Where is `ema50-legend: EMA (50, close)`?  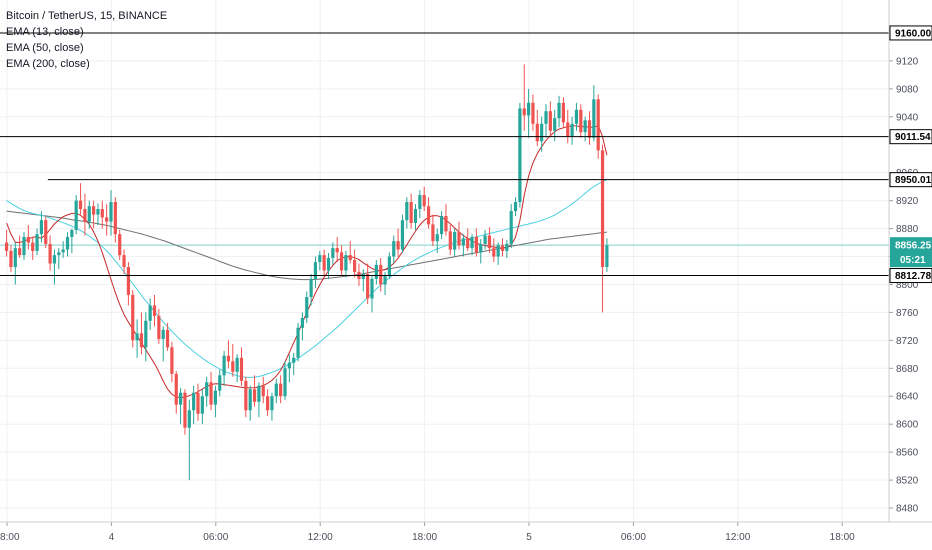 ema50-legend: EMA (50, close) is located at coordinates (45, 48).